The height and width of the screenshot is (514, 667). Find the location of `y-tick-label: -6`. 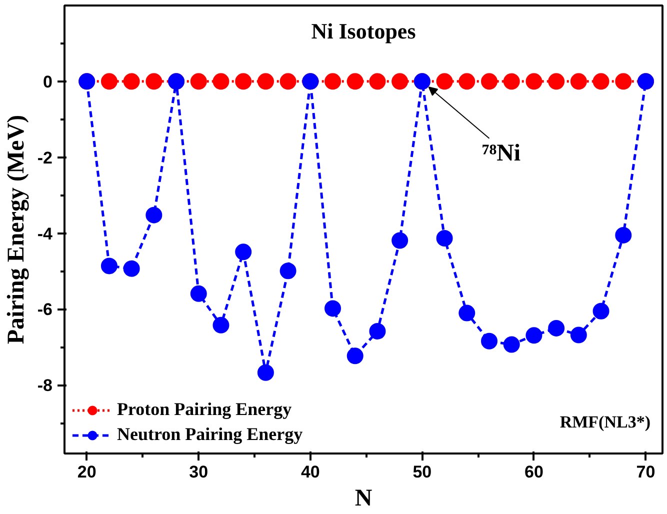

y-tick-label: -6 is located at coordinates (45, 310).